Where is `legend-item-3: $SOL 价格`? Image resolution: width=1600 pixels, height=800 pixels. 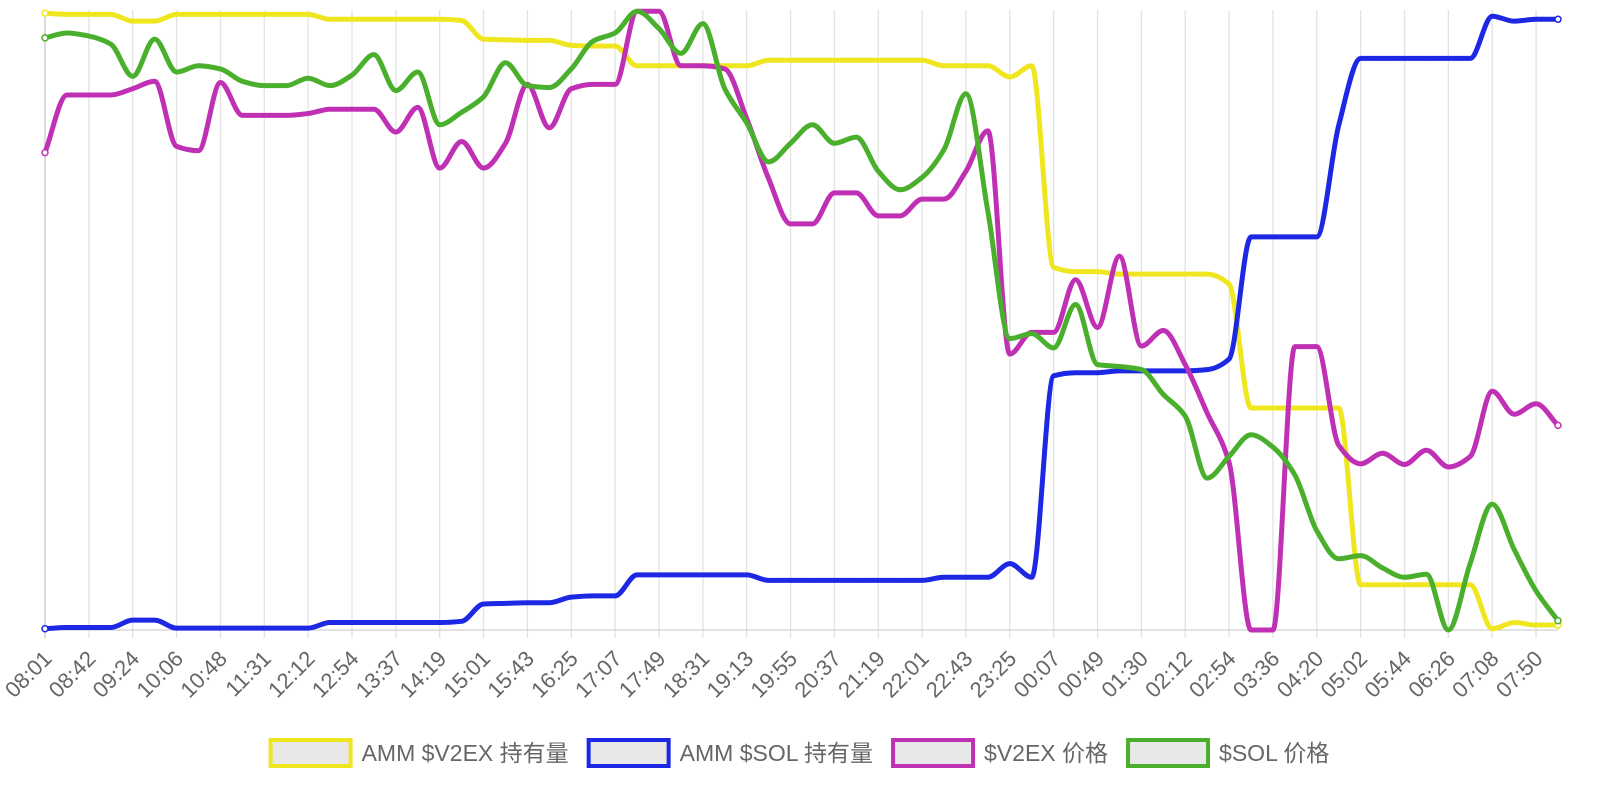
legend-item-3: $SOL 价格 is located at coordinates (1227, 753).